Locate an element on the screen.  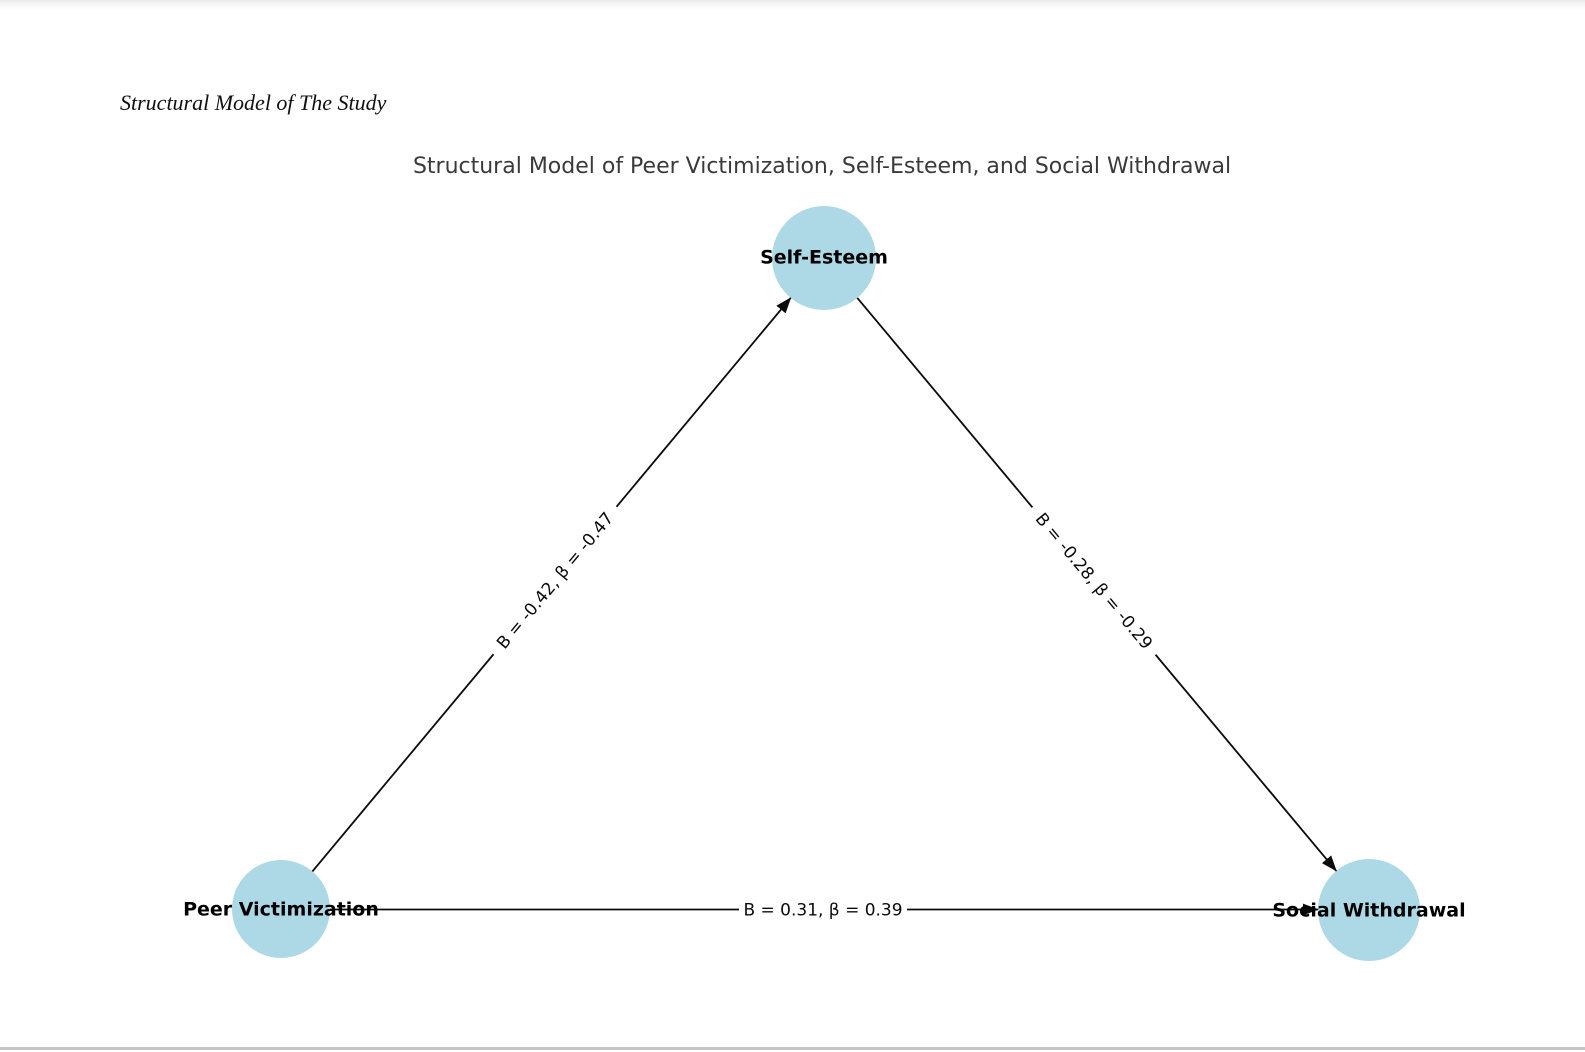
top-edge-shadow is located at coordinates (792, 5).